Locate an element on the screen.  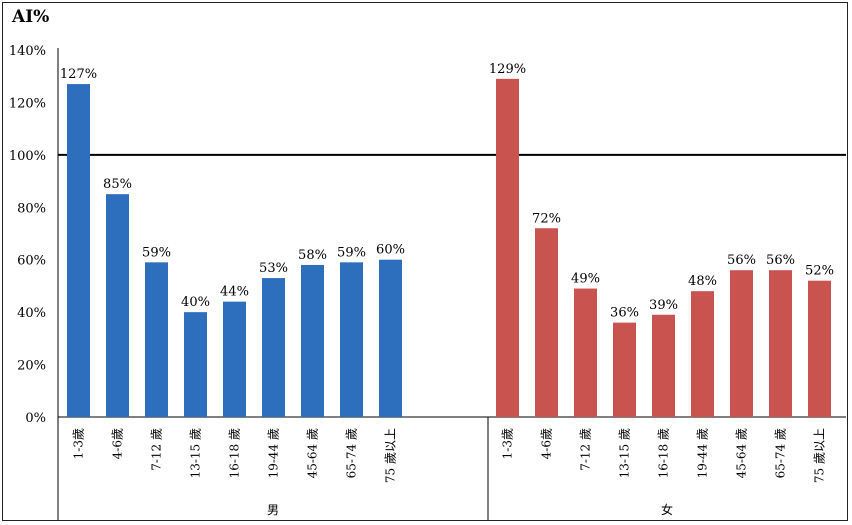
data-label: 58% is located at coordinates (312, 255).